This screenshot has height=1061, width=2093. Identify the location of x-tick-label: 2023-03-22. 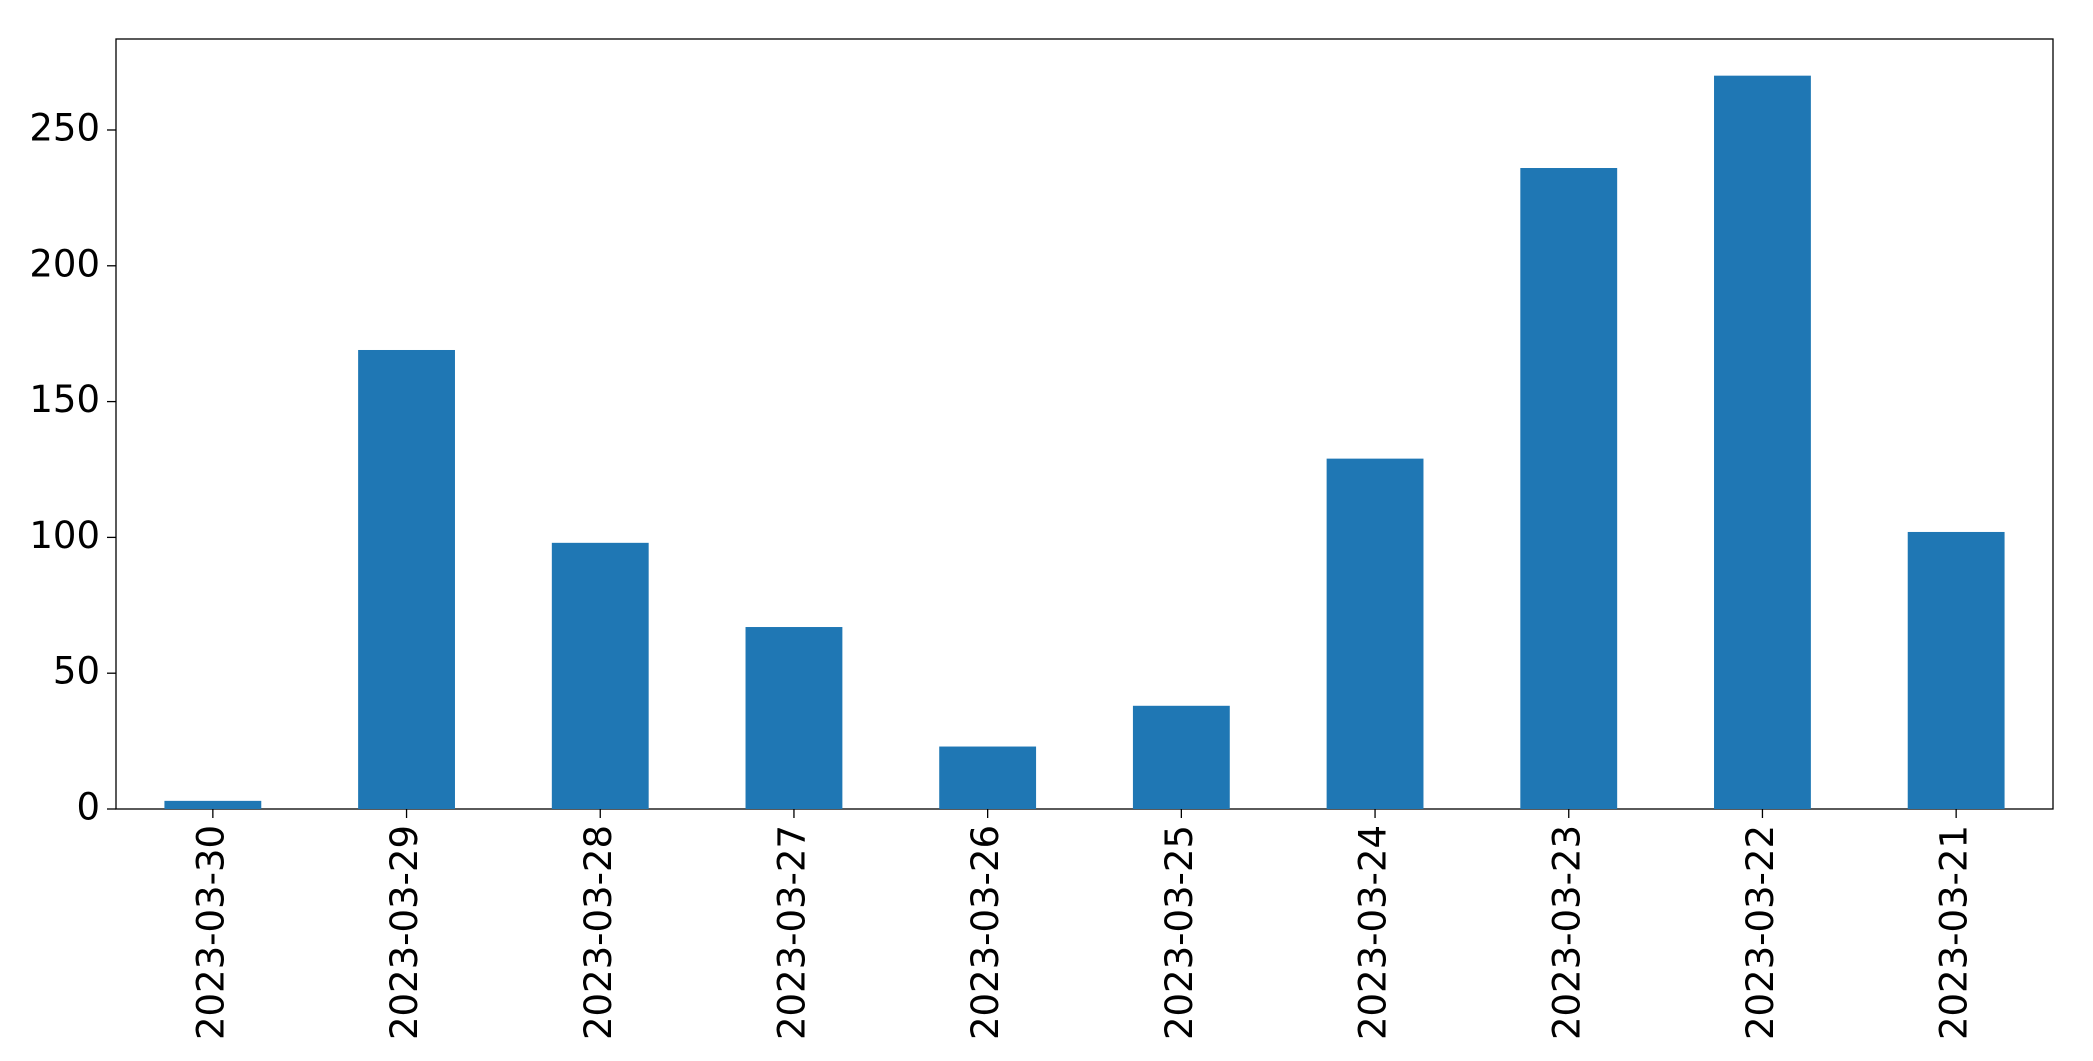
(1760, 932).